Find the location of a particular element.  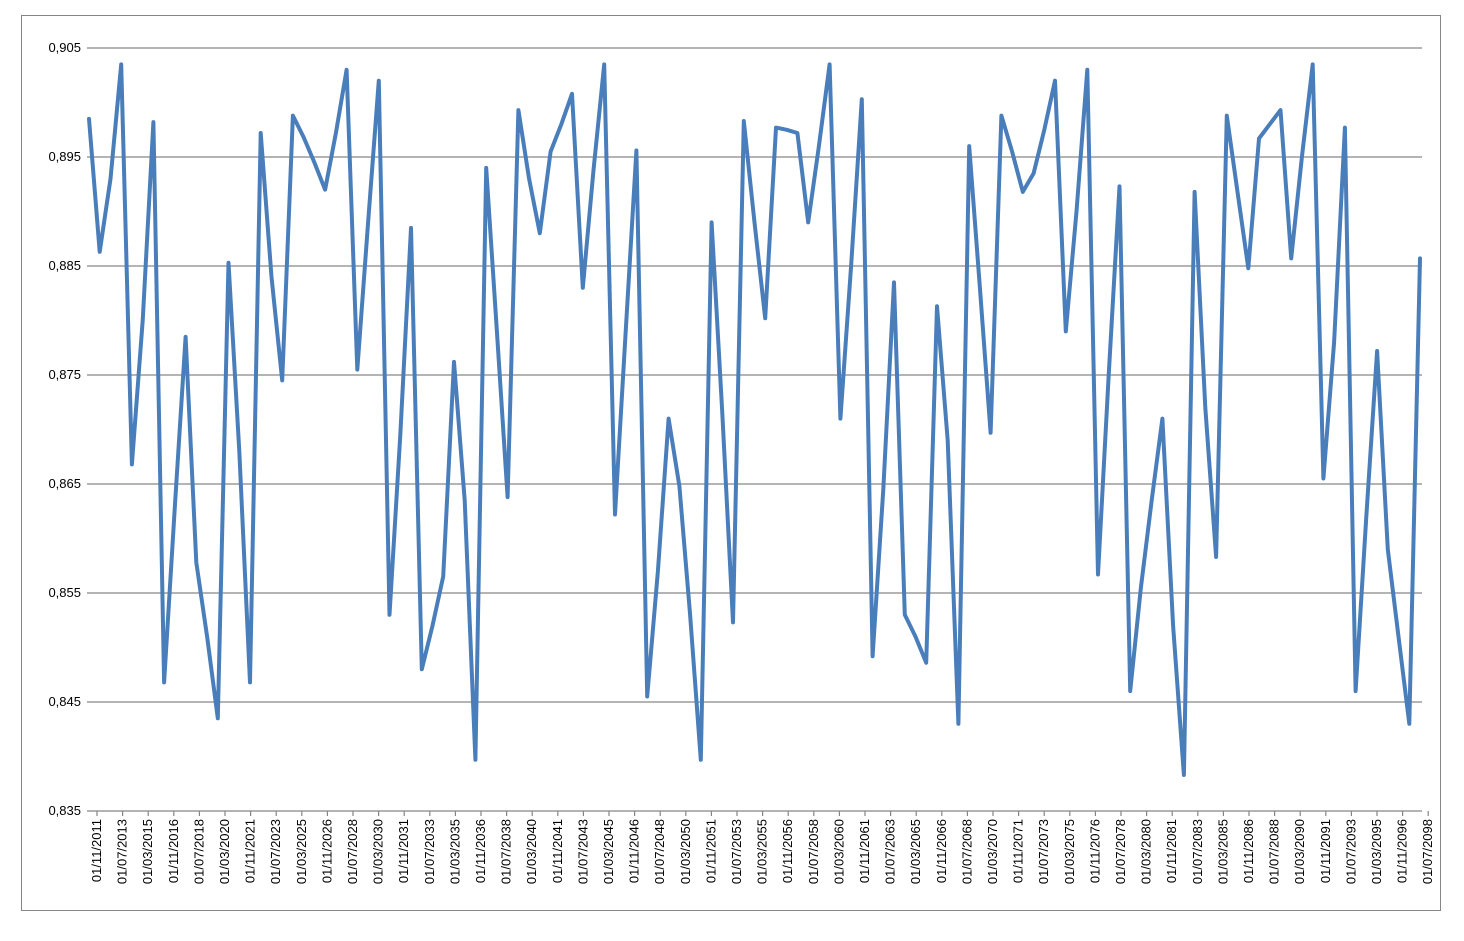

x-tick-label: 01/07/2098 is located at coordinates (1427, 851).